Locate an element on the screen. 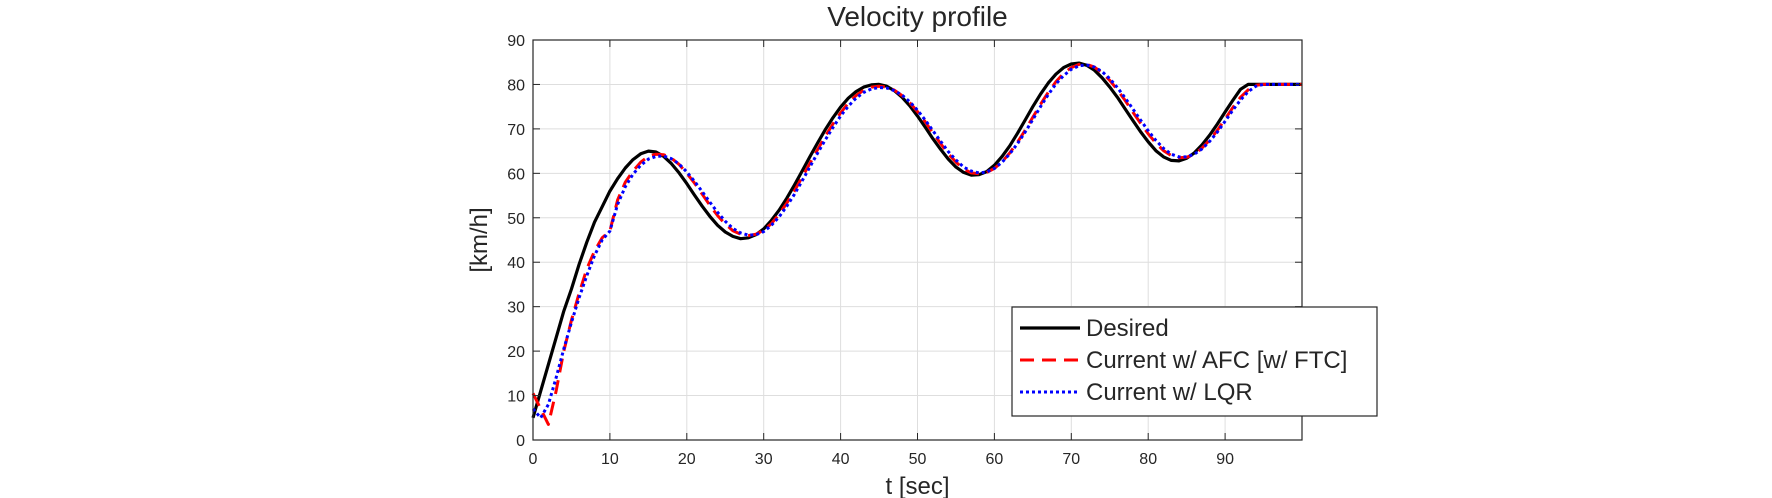 The width and height of the screenshot is (1772, 498). y-axis-label: [km/h] is located at coordinates (479, 239).